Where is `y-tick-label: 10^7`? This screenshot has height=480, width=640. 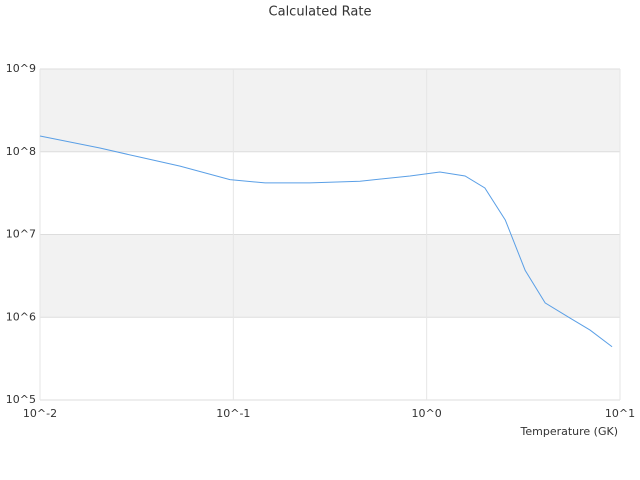 y-tick-label: 10^7 is located at coordinates (21, 234).